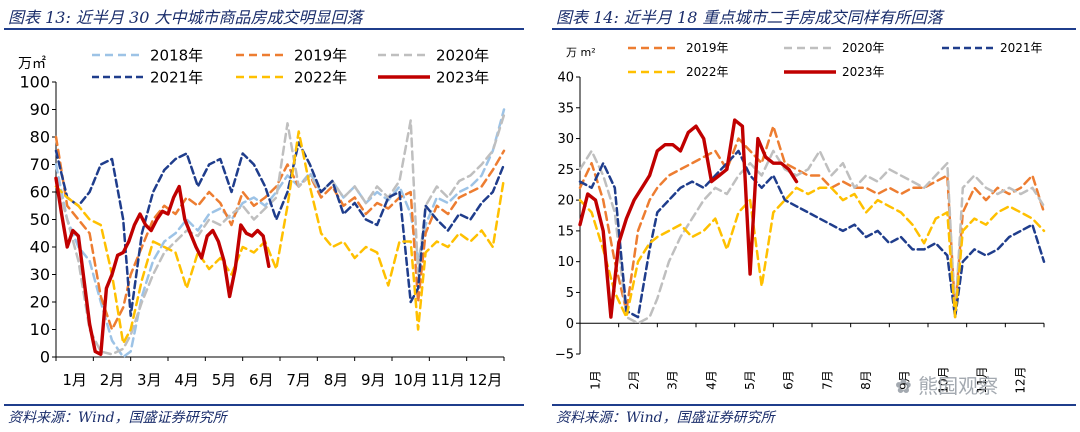 Image resolution: width=1080 pixels, height=432 pixels. What do you see at coordinates (34, 82) in the screenshot?
I see `left-y-tick-label: 100` at bounding box center [34, 82].